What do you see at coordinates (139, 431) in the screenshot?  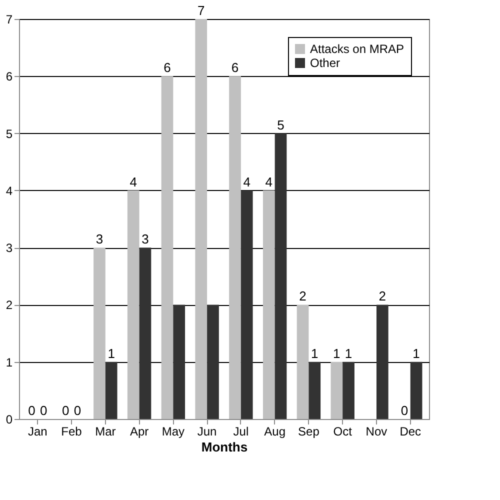 I see `x-tick-label: Apr` at bounding box center [139, 431].